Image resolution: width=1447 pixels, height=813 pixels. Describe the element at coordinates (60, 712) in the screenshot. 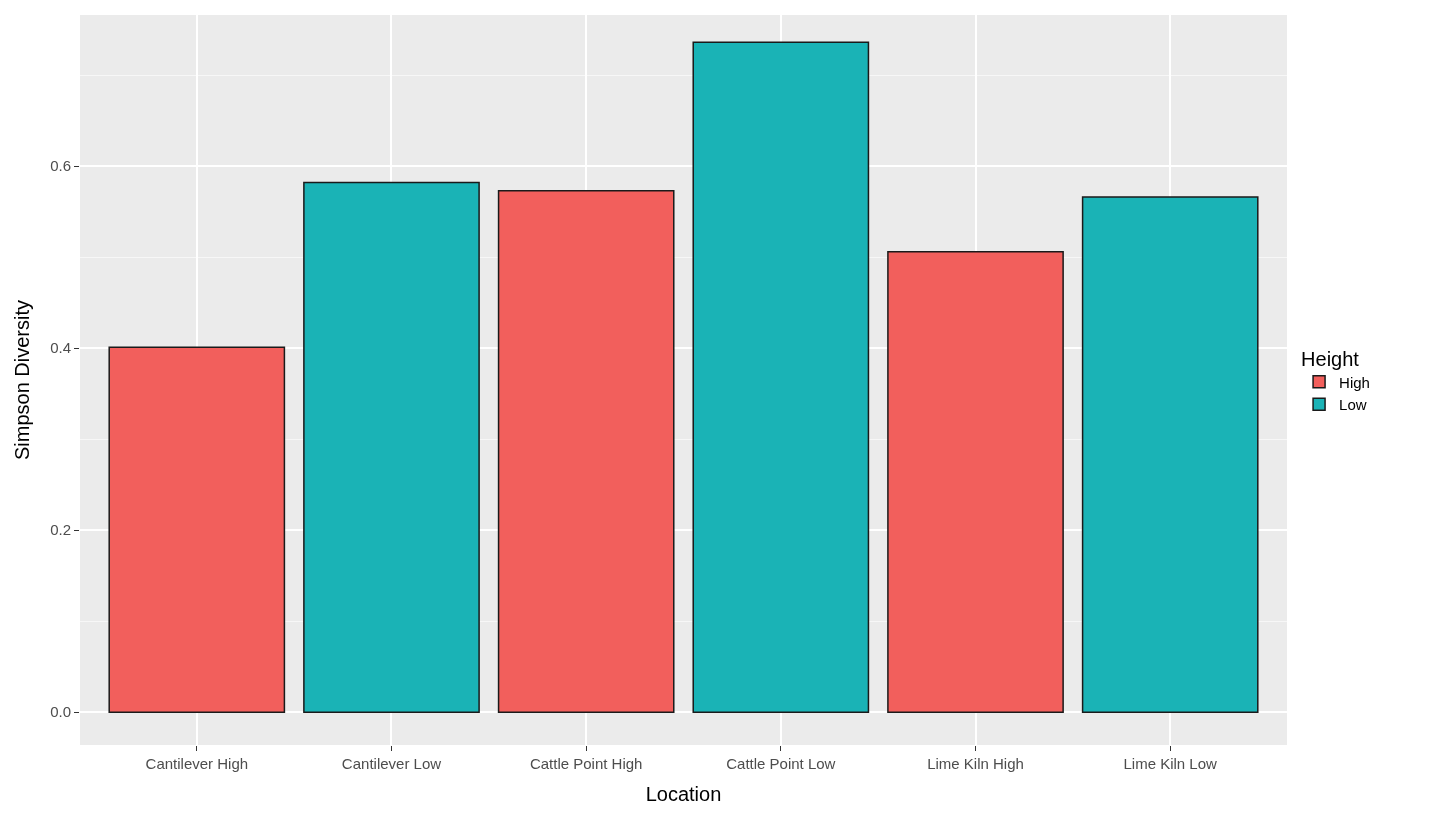

I see `y-tick-label: 0.0` at that location.